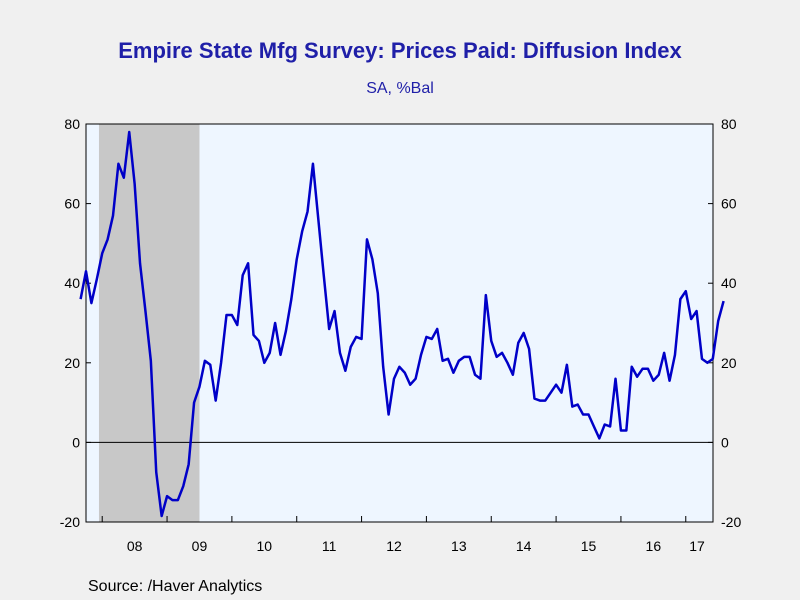 The height and width of the screenshot is (600, 800). What do you see at coordinates (265, 546) in the screenshot?
I see `x-tick-label: 10` at bounding box center [265, 546].